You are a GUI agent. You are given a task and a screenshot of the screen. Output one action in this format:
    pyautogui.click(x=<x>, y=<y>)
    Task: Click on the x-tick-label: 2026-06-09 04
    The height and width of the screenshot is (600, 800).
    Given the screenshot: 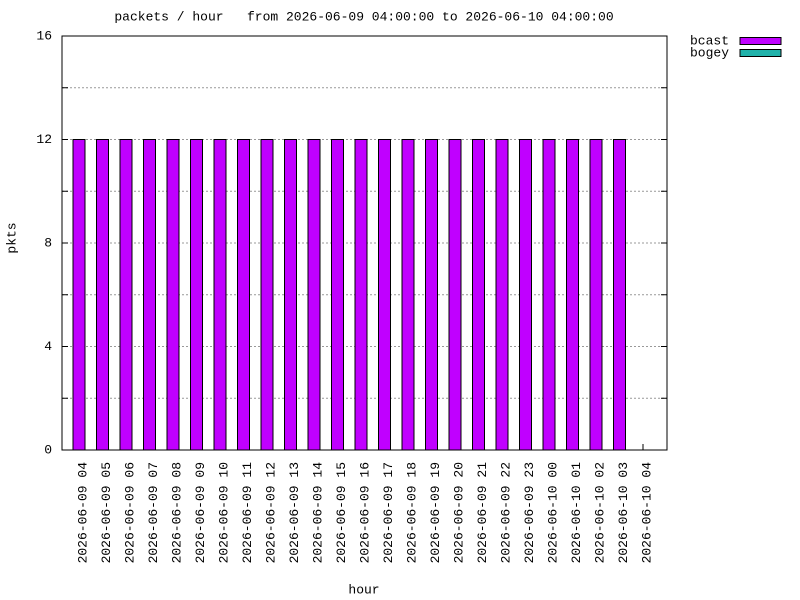 What is the action you would take?
    pyautogui.click(x=82, y=513)
    